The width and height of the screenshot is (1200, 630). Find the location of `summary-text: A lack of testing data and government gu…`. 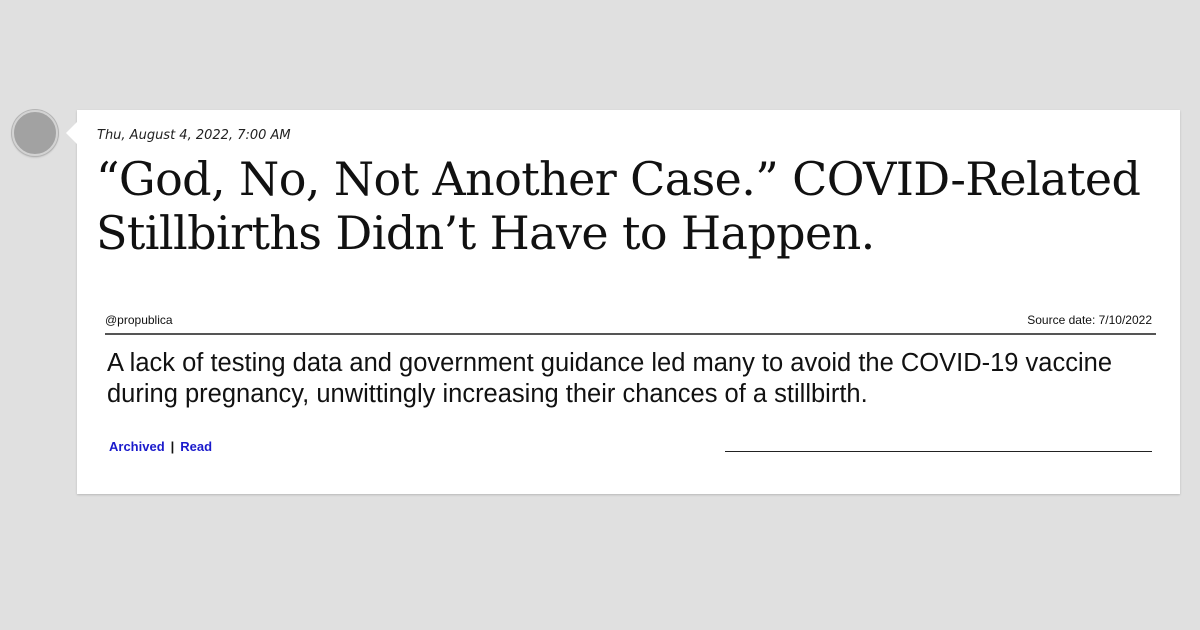

summary-text: A lack of testing data and government gu… is located at coordinates (610, 378).